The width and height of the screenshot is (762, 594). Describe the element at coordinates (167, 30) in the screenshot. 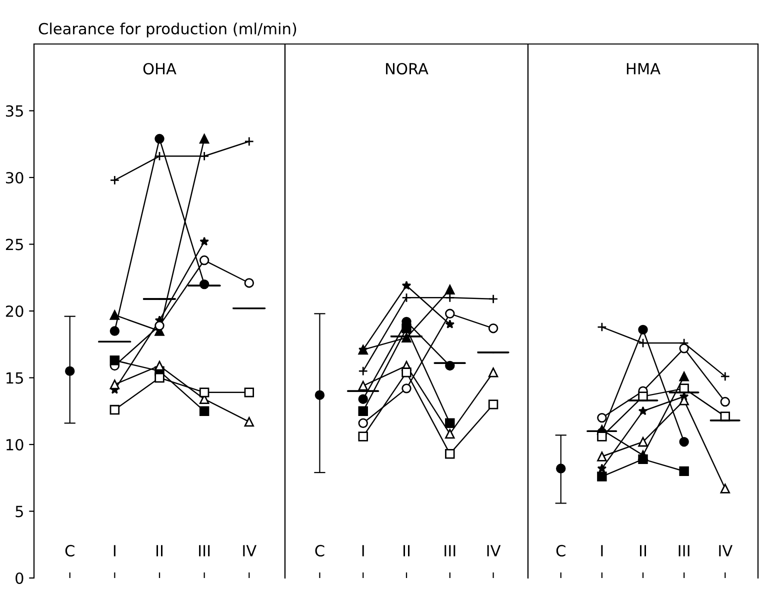

I see `y-axis-title: Clearance for production (ml/min)` at that location.